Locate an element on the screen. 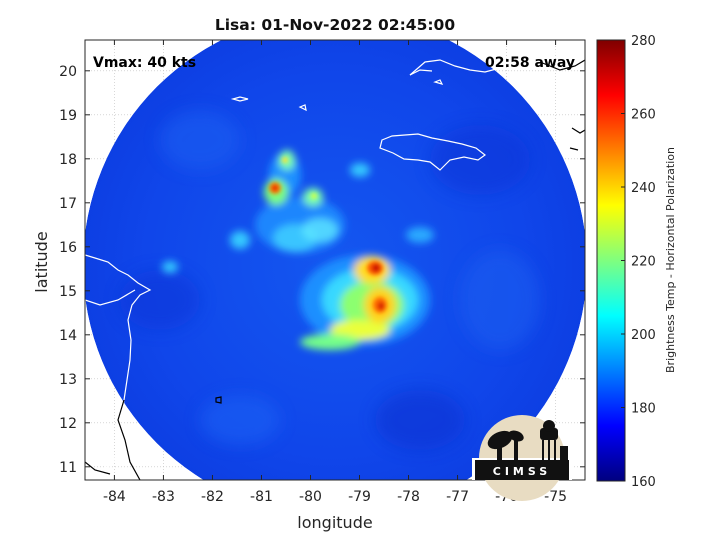 The width and height of the screenshot is (720, 540). colorbar-tick-label: 160 is located at coordinates (643, 482).